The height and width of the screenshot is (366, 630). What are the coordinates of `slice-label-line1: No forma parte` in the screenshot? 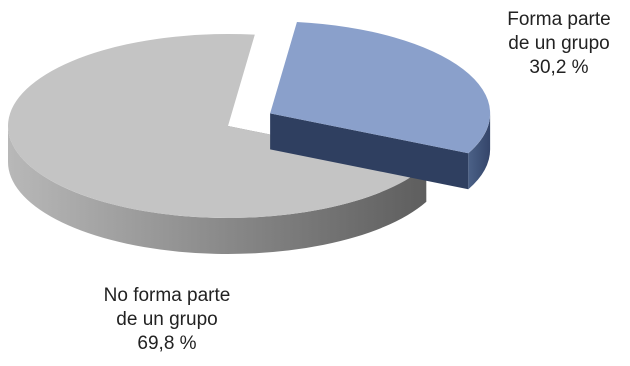 It's located at (167, 295).